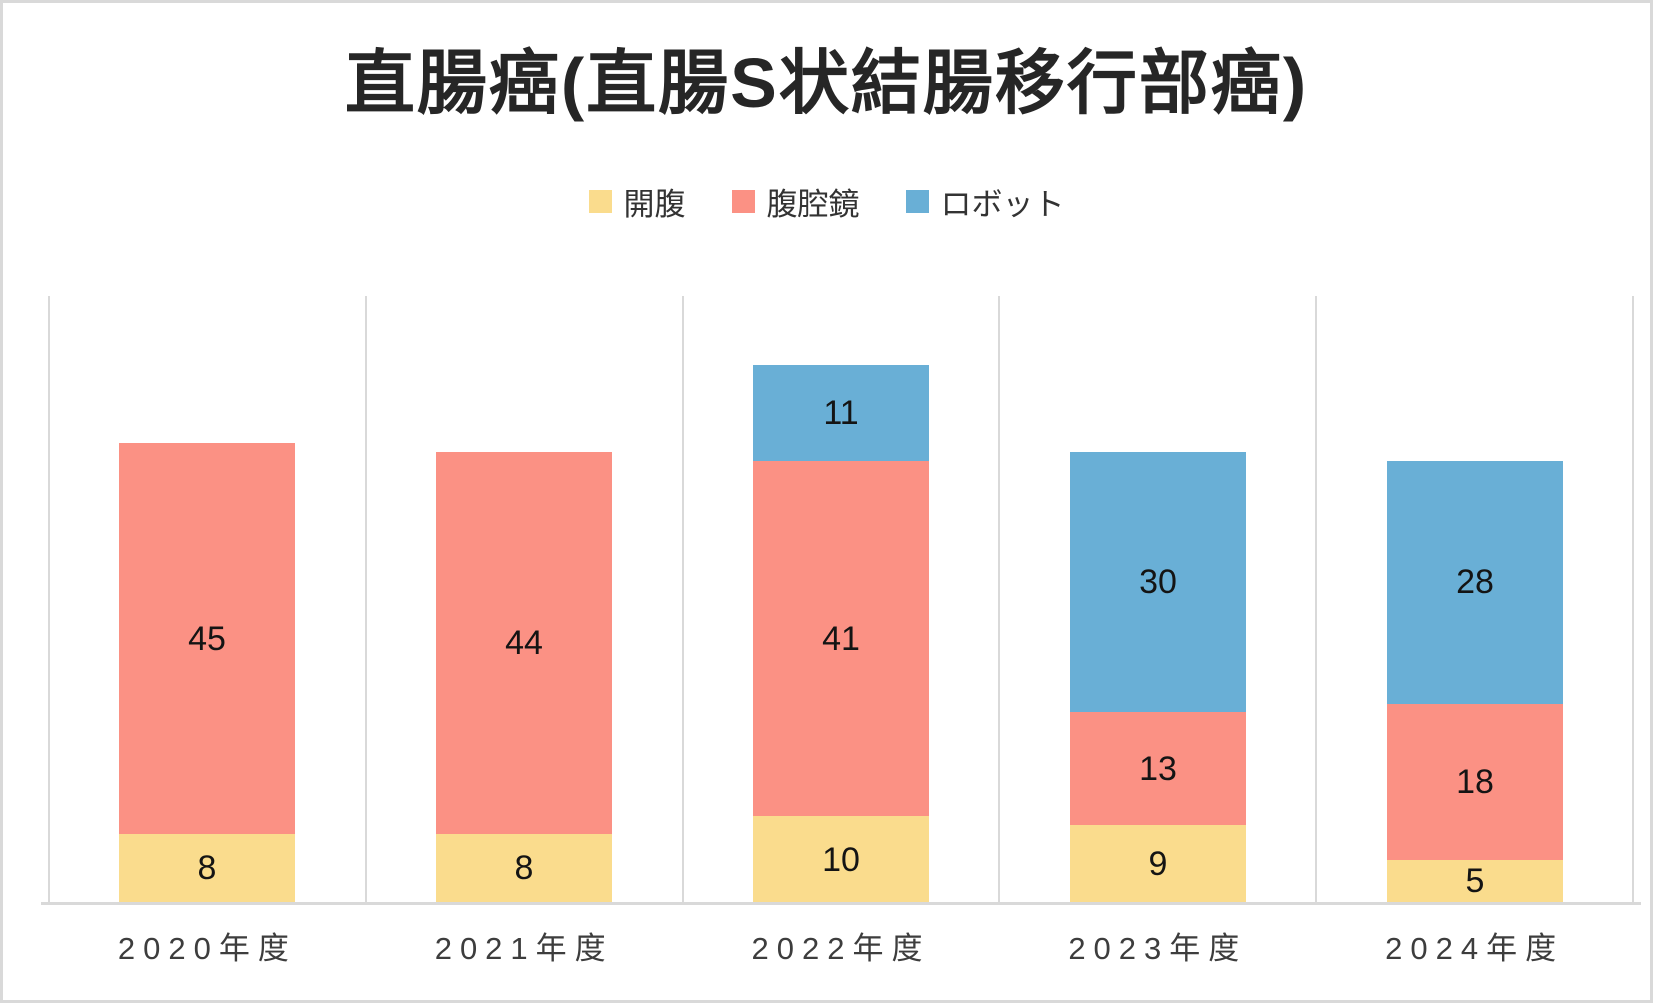 The height and width of the screenshot is (1003, 1653). I want to click on bar-value-label: 10, so click(841, 859).